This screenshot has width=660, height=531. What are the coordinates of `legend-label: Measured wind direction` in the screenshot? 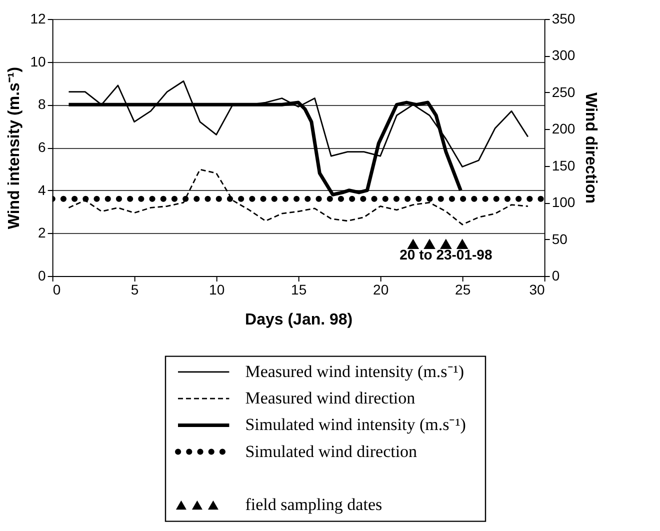 It's located at (330, 398).